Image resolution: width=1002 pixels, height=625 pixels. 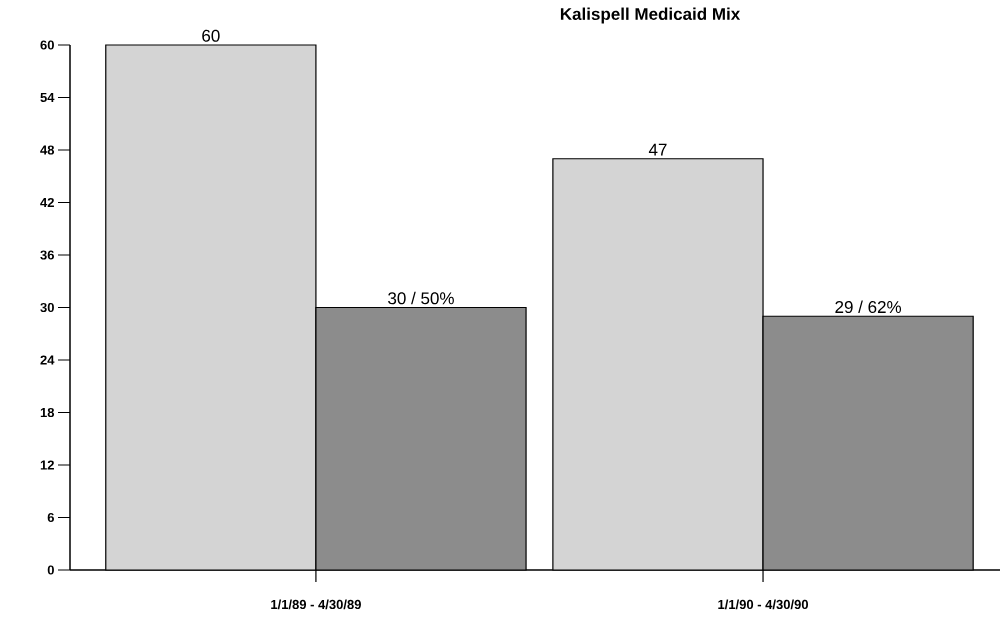 What do you see at coordinates (47, 255) in the screenshot?
I see `y-tick-label: 36` at bounding box center [47, 255].